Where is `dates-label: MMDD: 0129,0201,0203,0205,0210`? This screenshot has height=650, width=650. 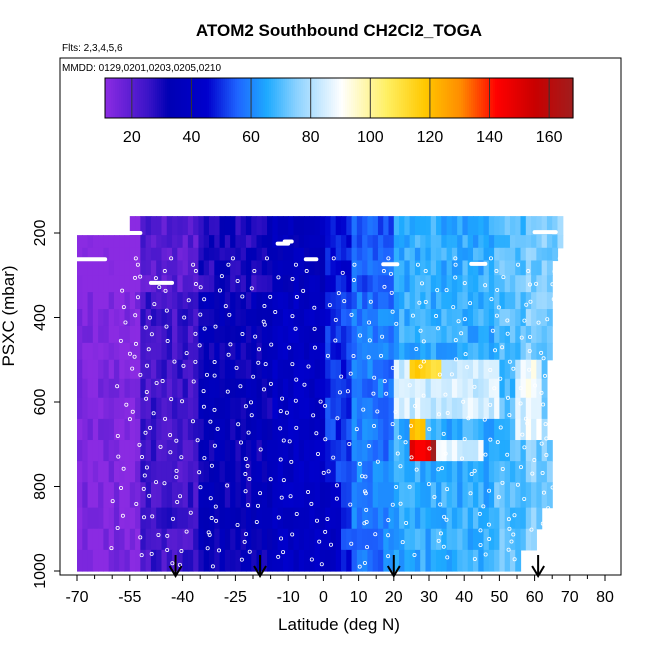 dates-label: MMDD: 0129,0201,0203,0205,0210 is located at coordinates (141, 68).